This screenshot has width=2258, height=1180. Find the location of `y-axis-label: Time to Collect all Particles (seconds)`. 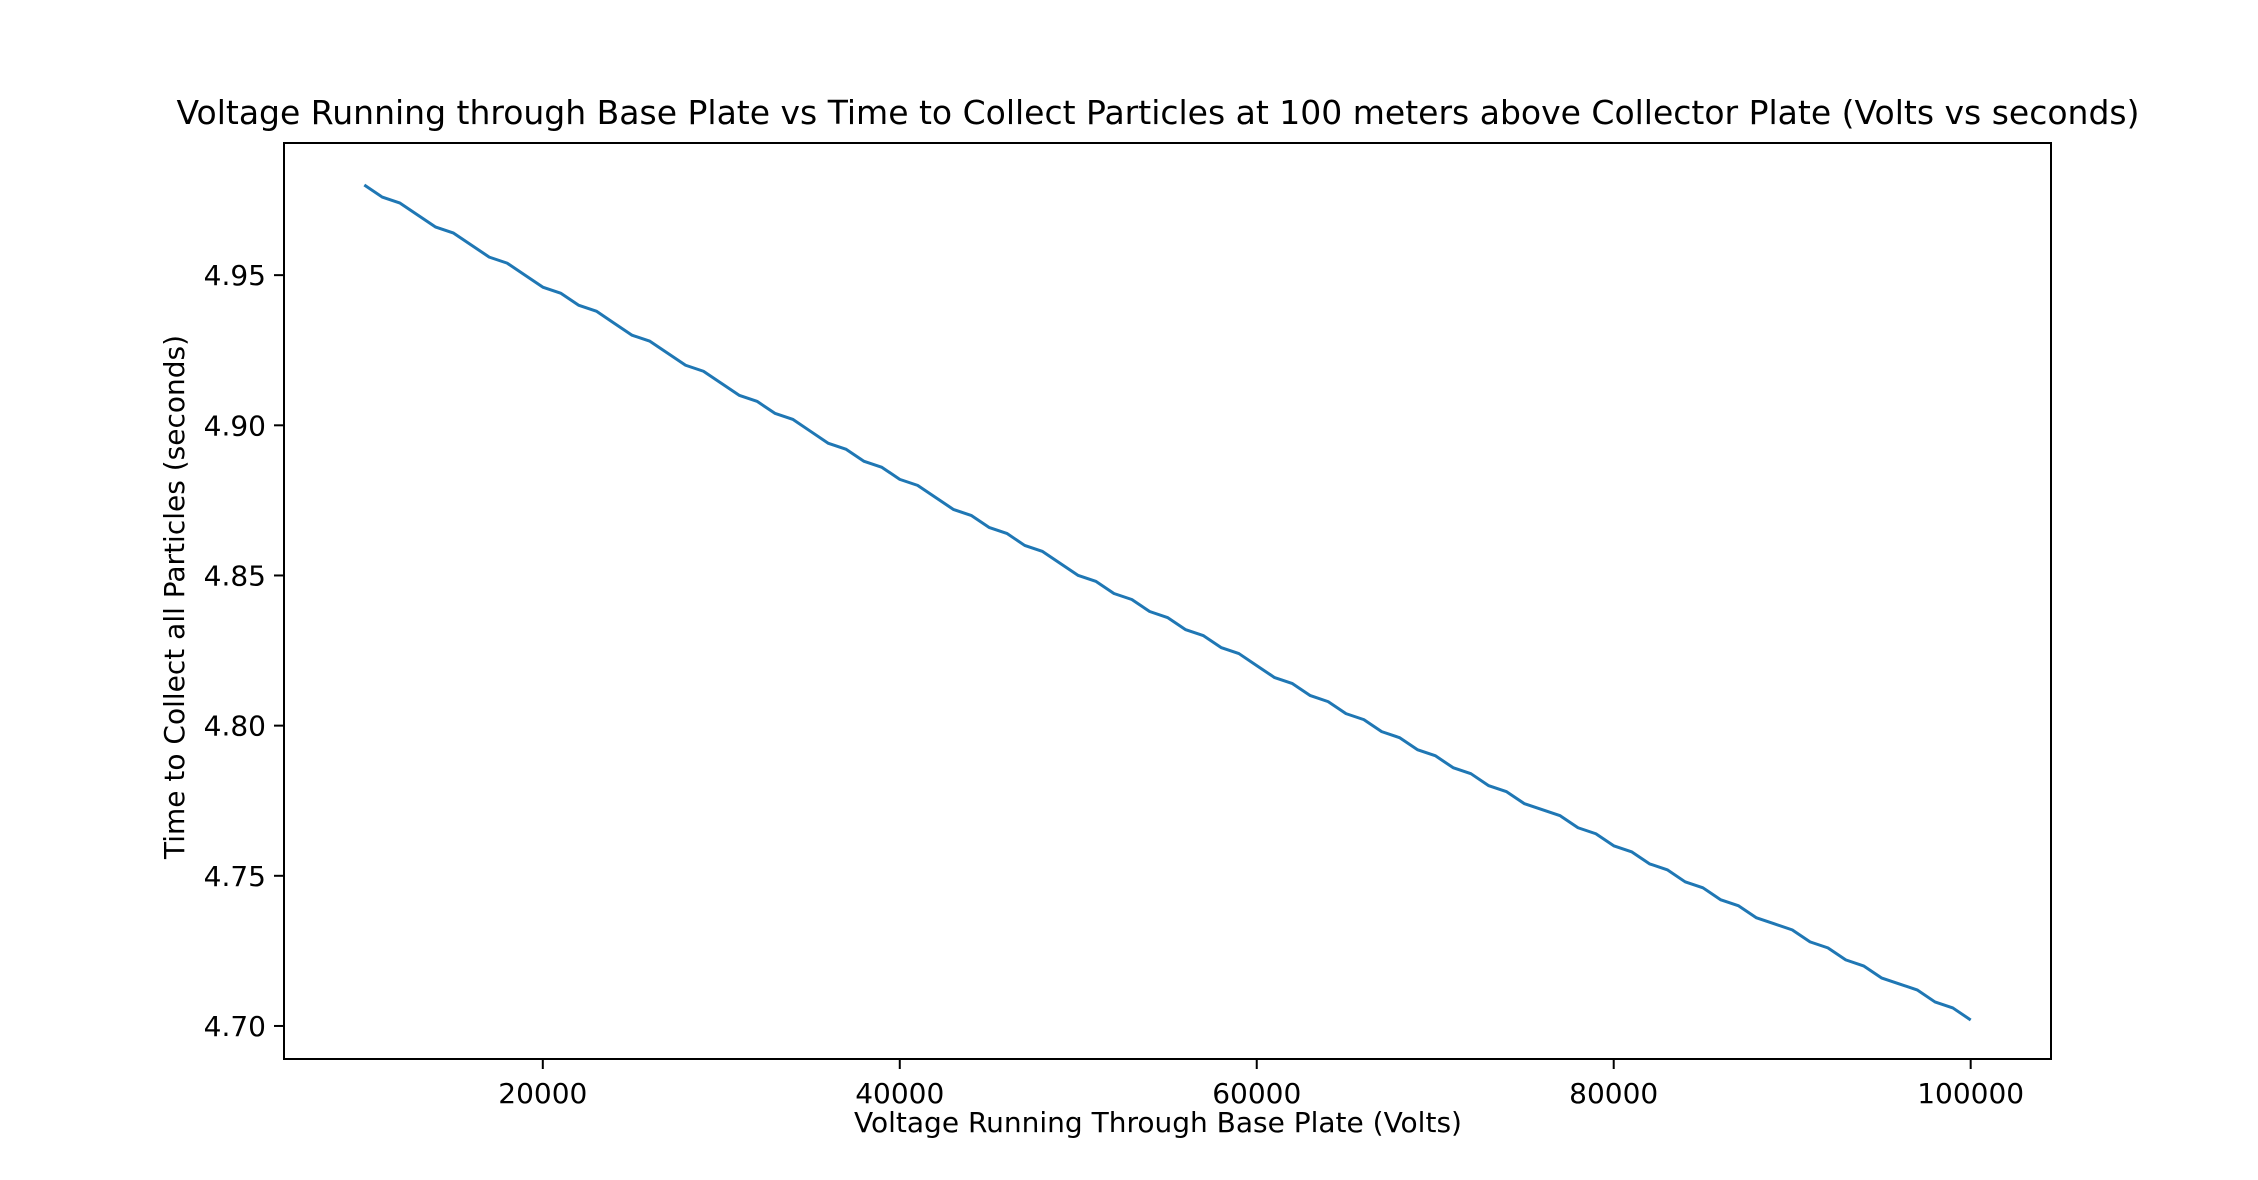

y-axis-label: Time to Collect all Particles (seconds) is located at coordinates (174, 597).